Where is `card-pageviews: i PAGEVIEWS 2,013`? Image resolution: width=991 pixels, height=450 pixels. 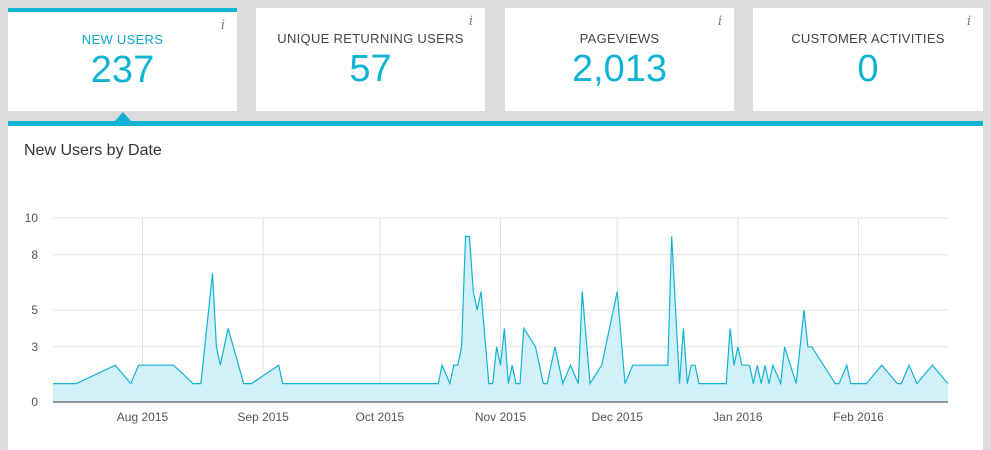
card-pageviews: i PAGEVIEWS 2,013 is located at coordinates (619, 59).